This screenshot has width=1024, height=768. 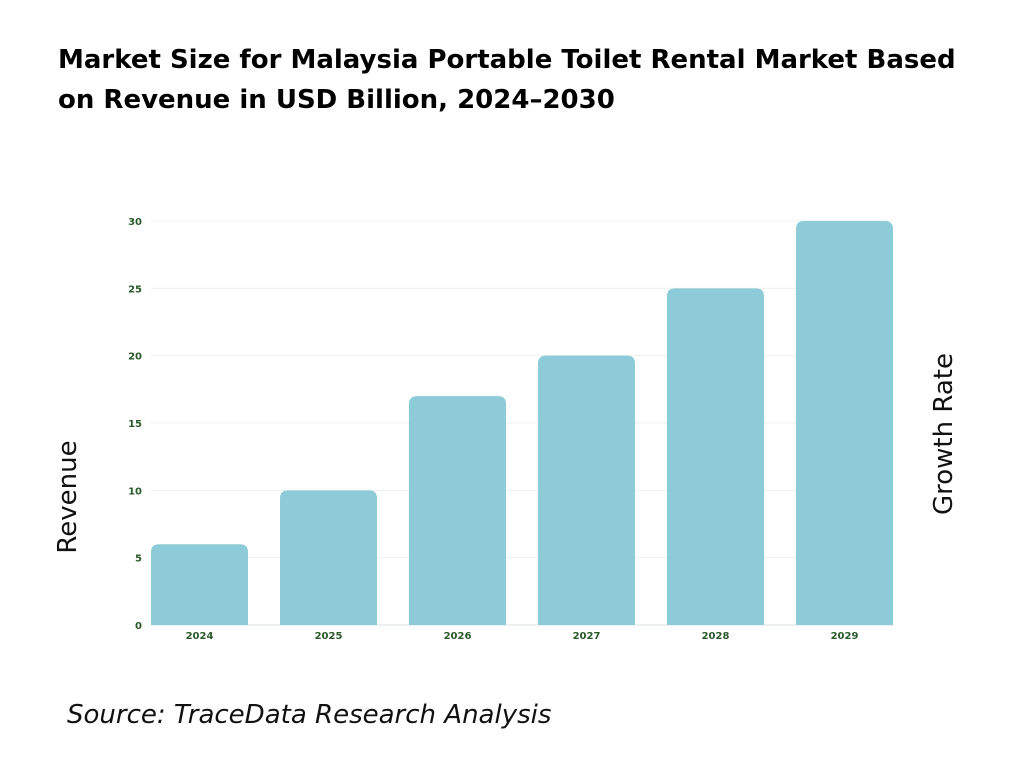 What do you see at coordinates (200, 636) in the screenshot?
I see `x-tick-label: 2024` at bounding box center [200, 636].